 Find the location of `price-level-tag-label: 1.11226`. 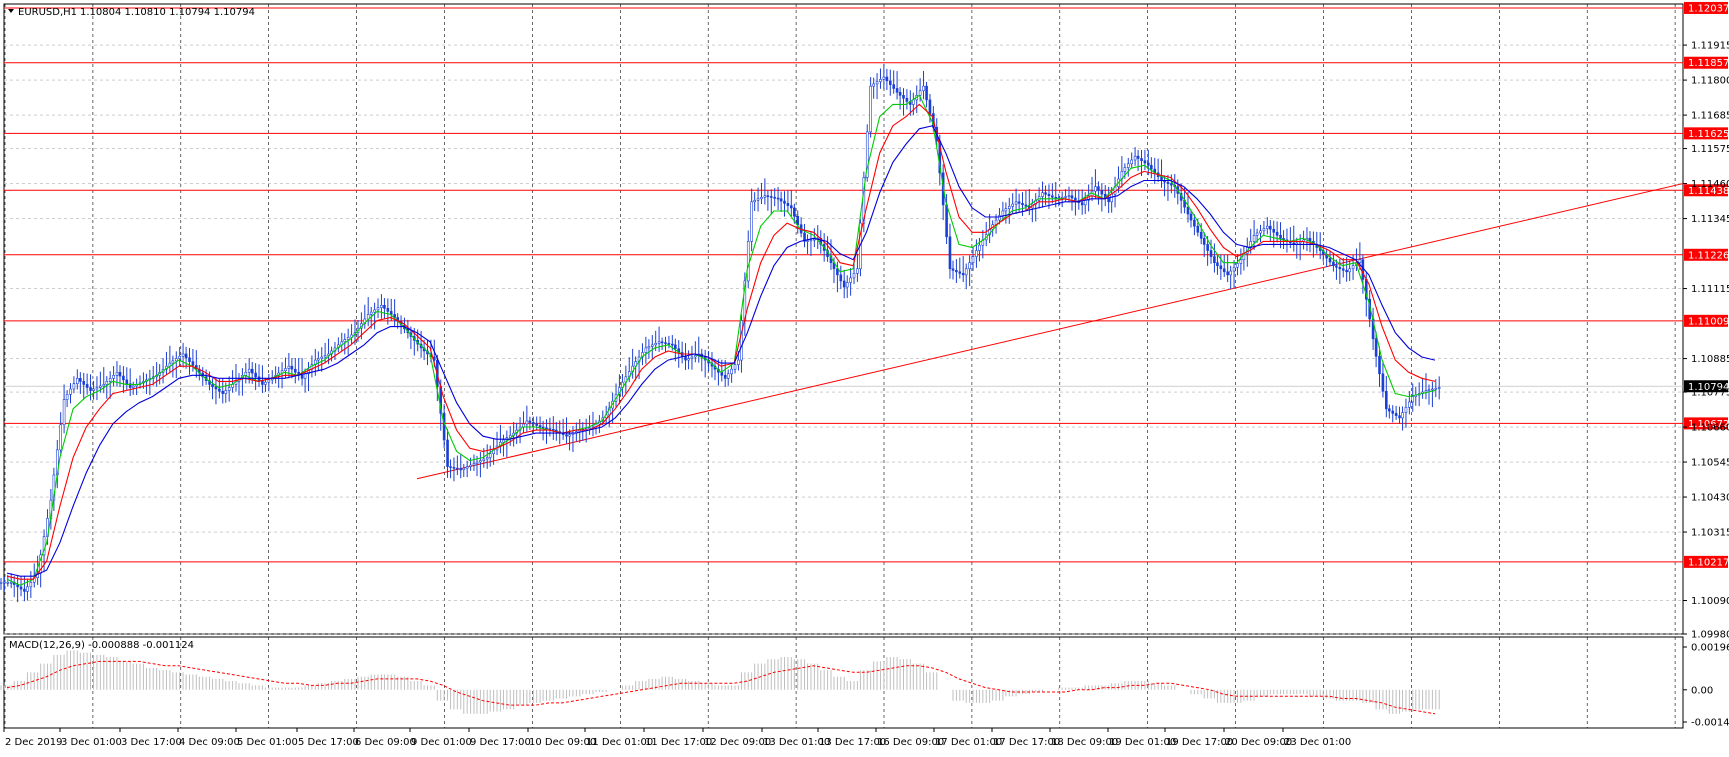

price-level-tag-label: 1.11226 is located at coordinates (1708, 255).